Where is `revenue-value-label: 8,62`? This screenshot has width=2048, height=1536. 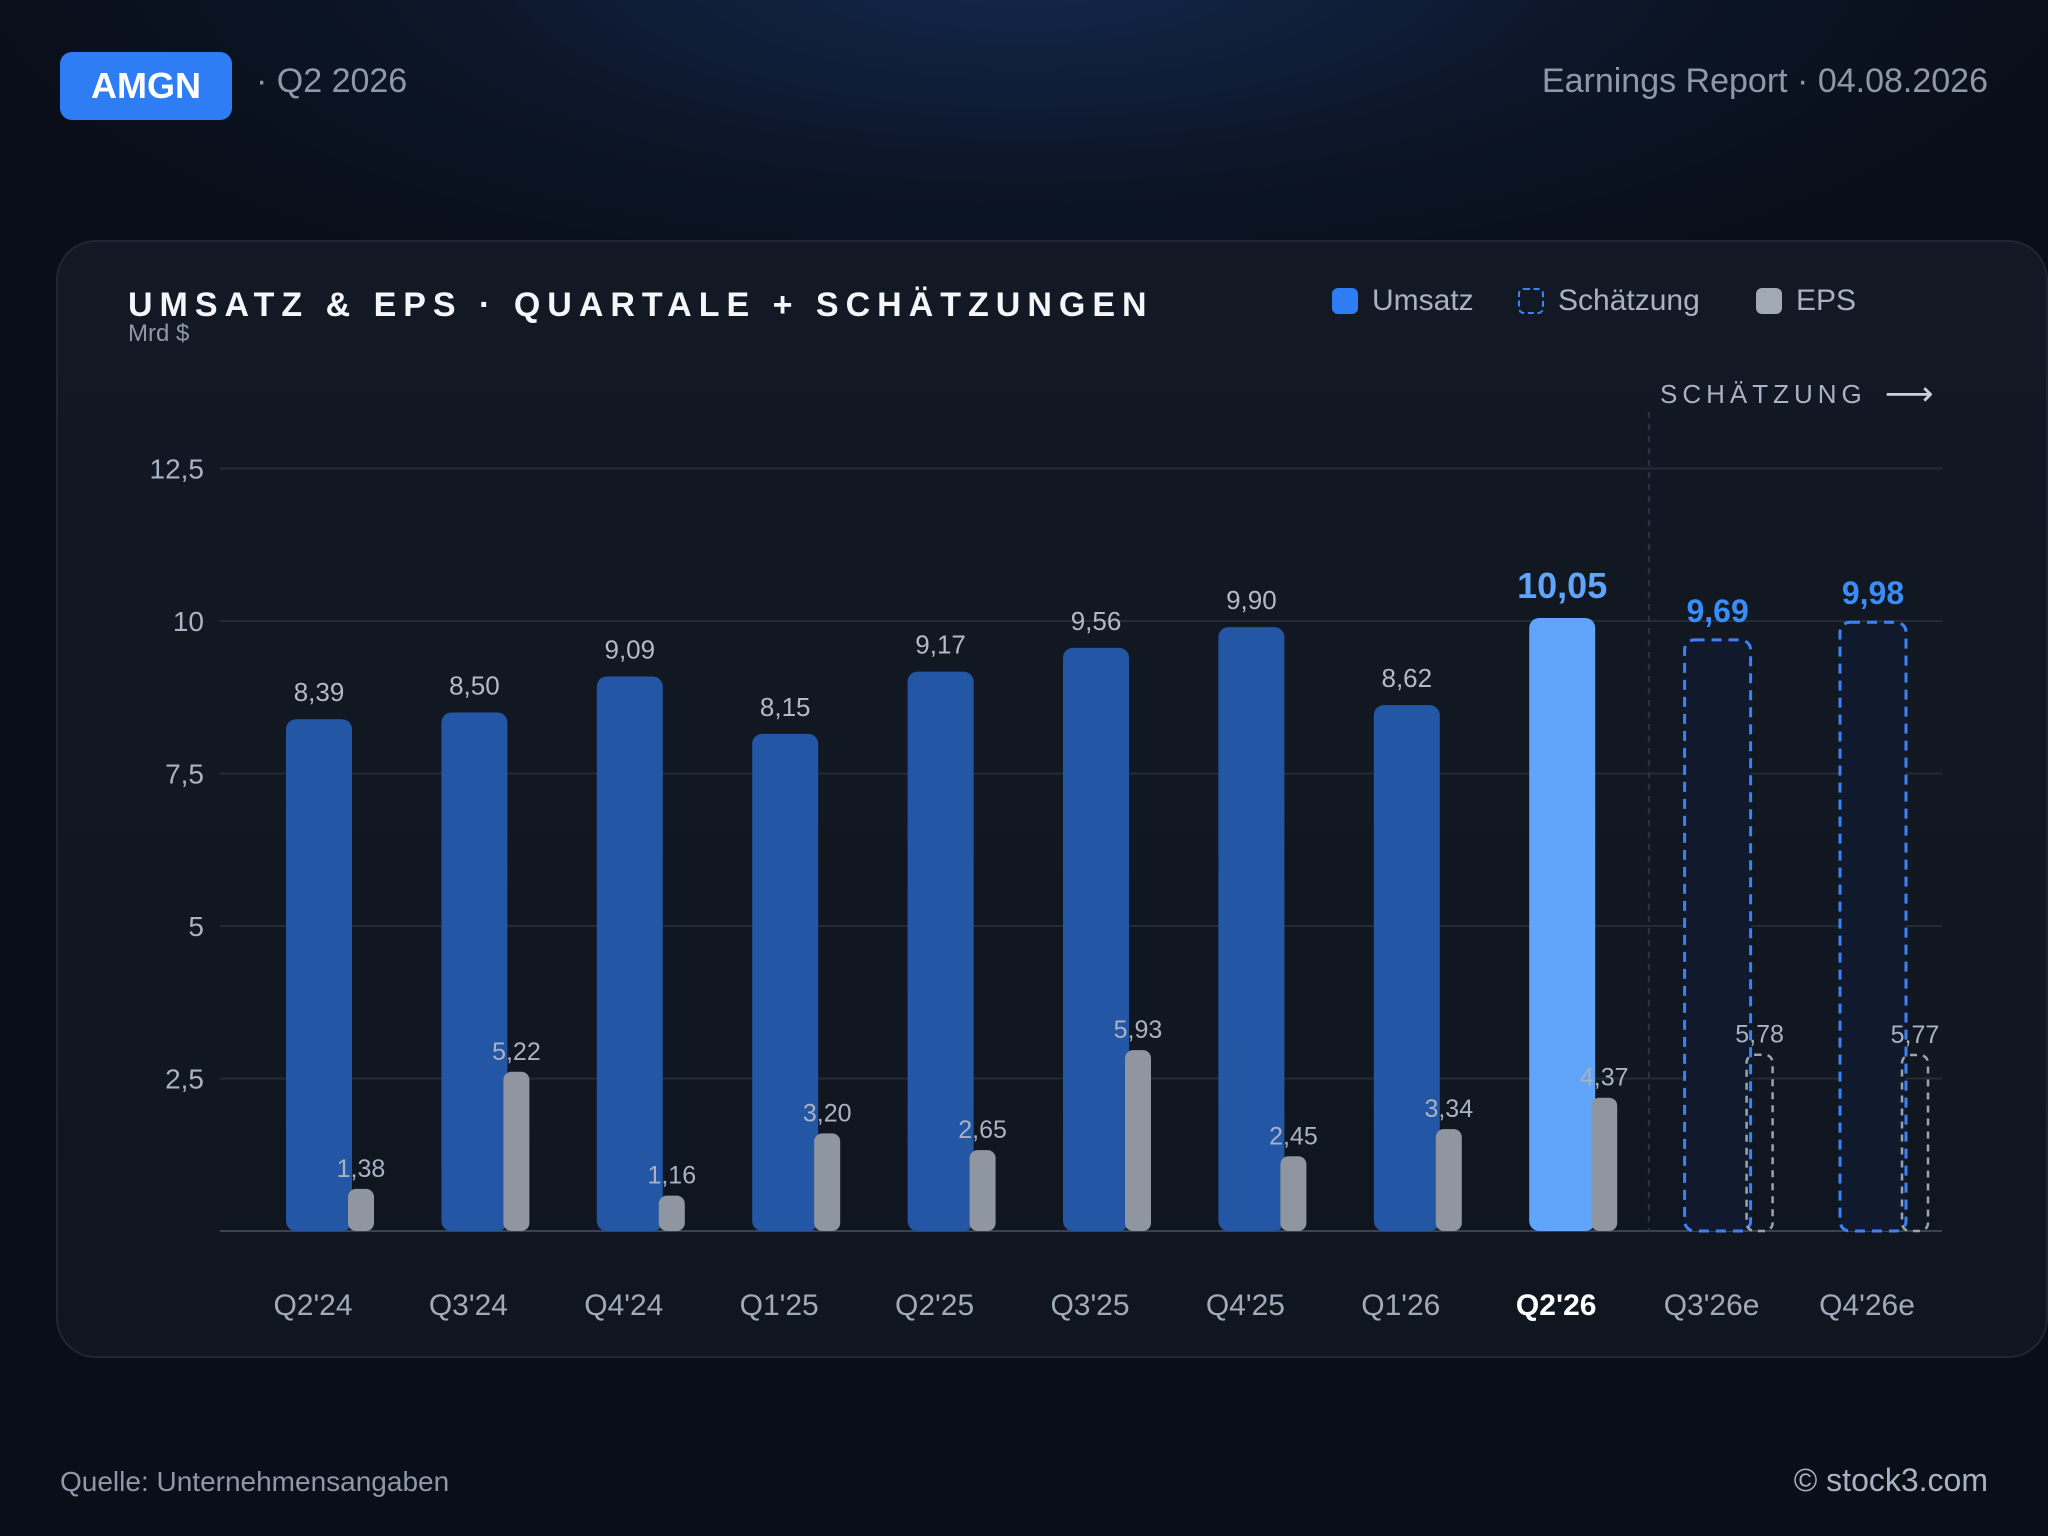
revenue-value-label: 8,62 is located at coordinates (1406, 678).